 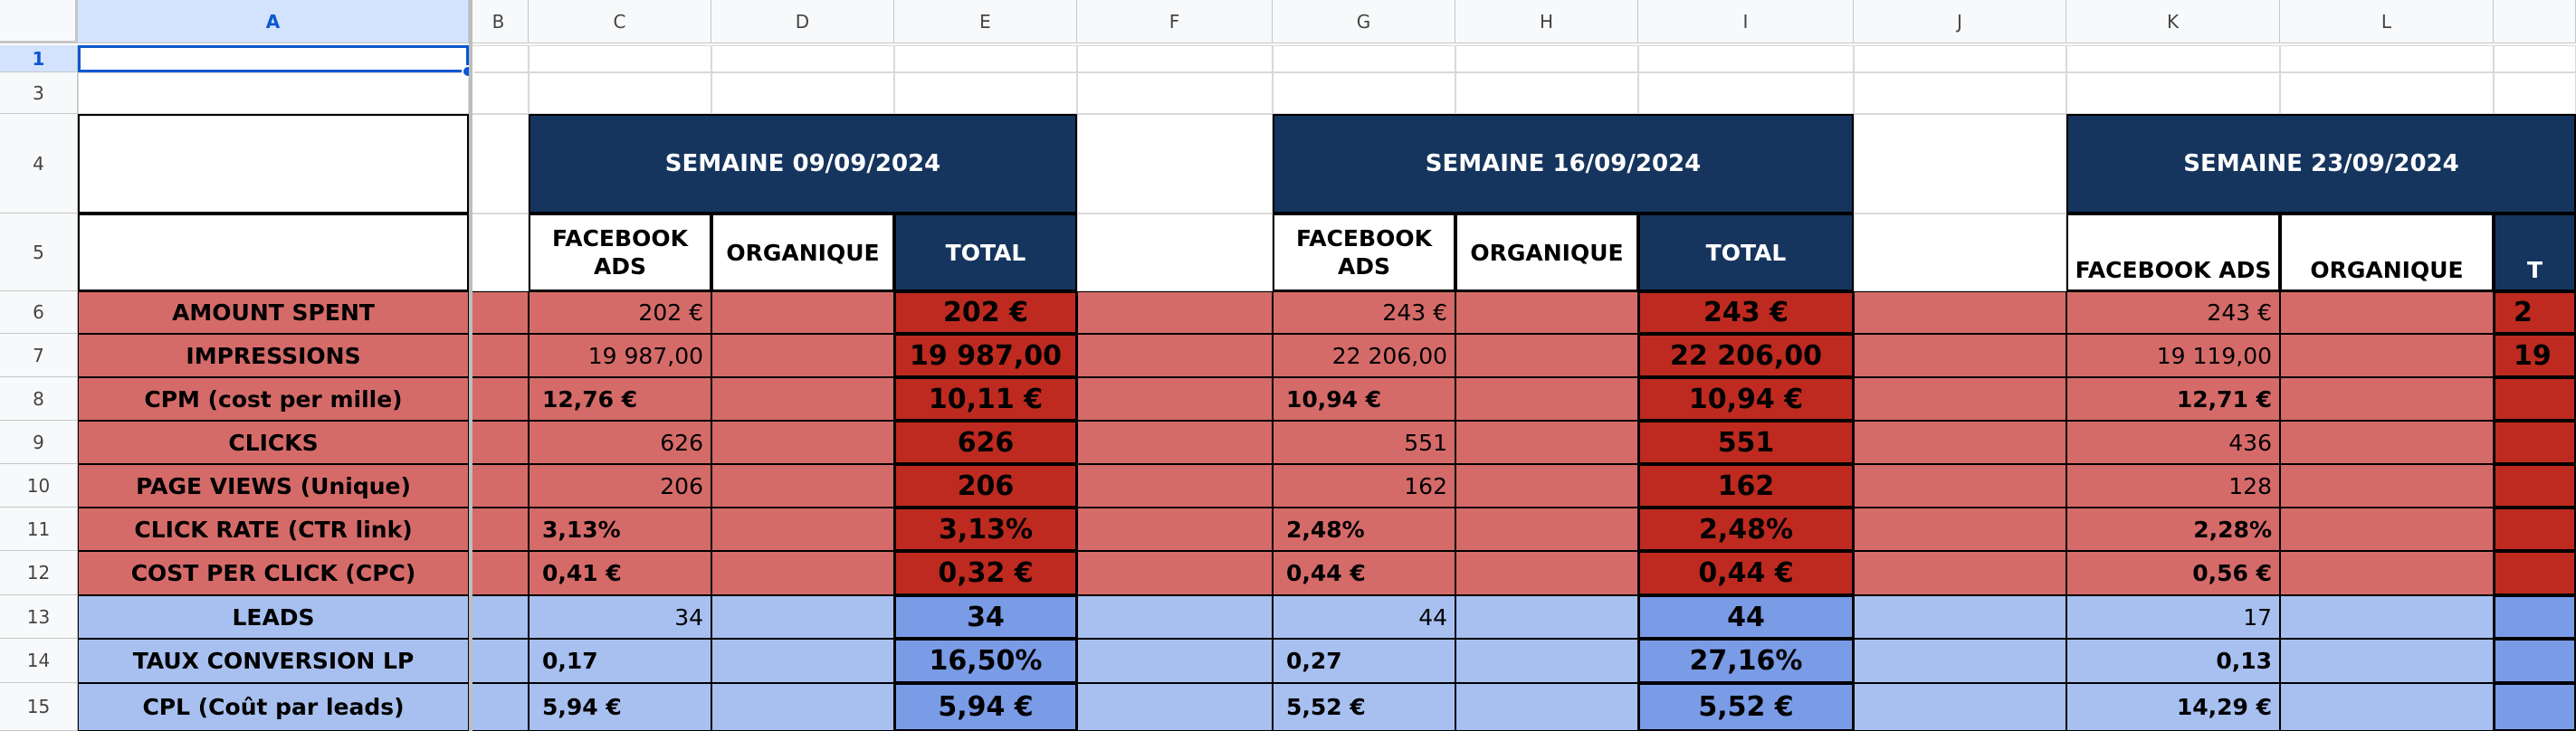 I want to click on cell-total: 22 206,00, so click(x=1746, y=355).